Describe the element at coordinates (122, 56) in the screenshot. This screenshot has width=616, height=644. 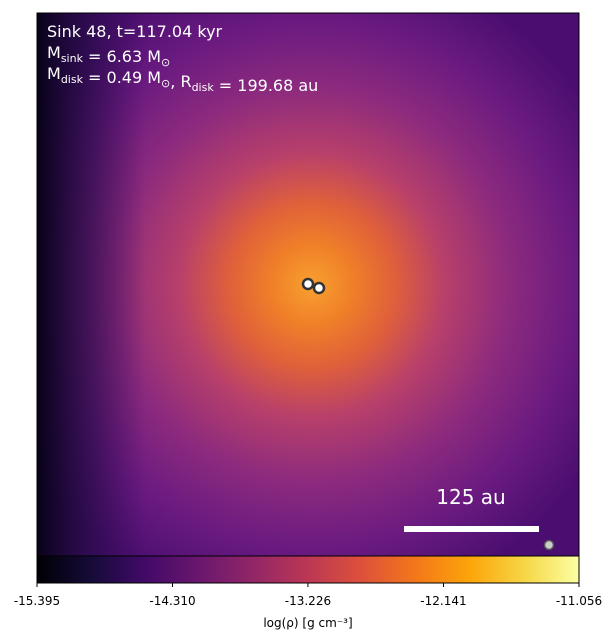
I see `annotation-text: = 6.63 M` at that location.